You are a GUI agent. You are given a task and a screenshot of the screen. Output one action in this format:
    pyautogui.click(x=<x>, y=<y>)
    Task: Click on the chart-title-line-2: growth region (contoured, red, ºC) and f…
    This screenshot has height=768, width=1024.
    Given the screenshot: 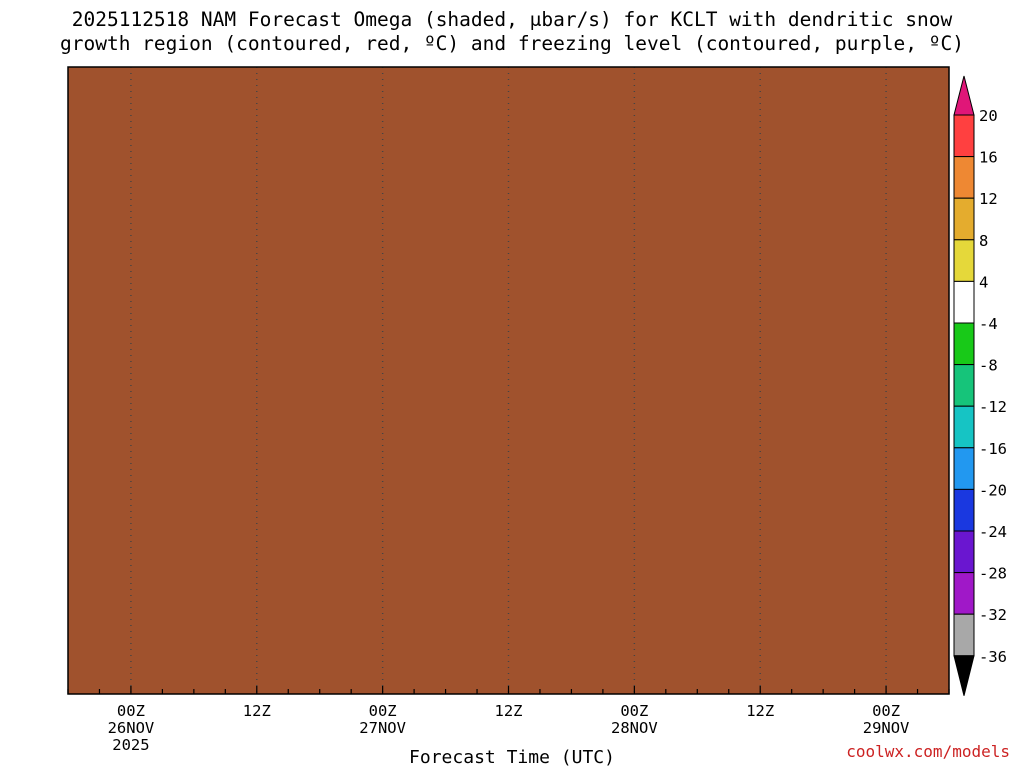 What is the action you would take?
    pyautogui.click(x=512, y=43)
    